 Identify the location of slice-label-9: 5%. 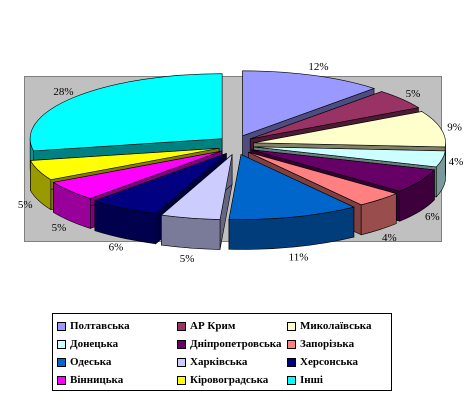
(59, 228).